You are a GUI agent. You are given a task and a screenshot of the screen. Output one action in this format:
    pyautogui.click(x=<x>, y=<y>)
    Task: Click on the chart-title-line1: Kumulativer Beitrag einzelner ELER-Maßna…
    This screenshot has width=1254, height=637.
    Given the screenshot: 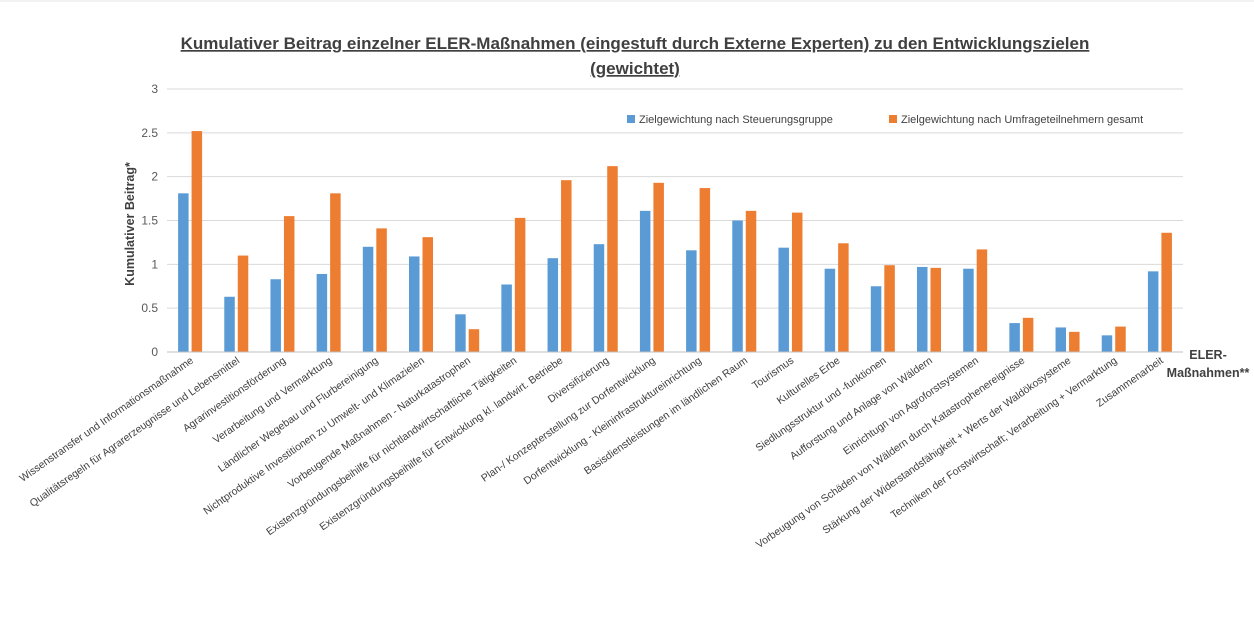 What is the action you would take?
    pyautogui.click(x=635, y=43)
    